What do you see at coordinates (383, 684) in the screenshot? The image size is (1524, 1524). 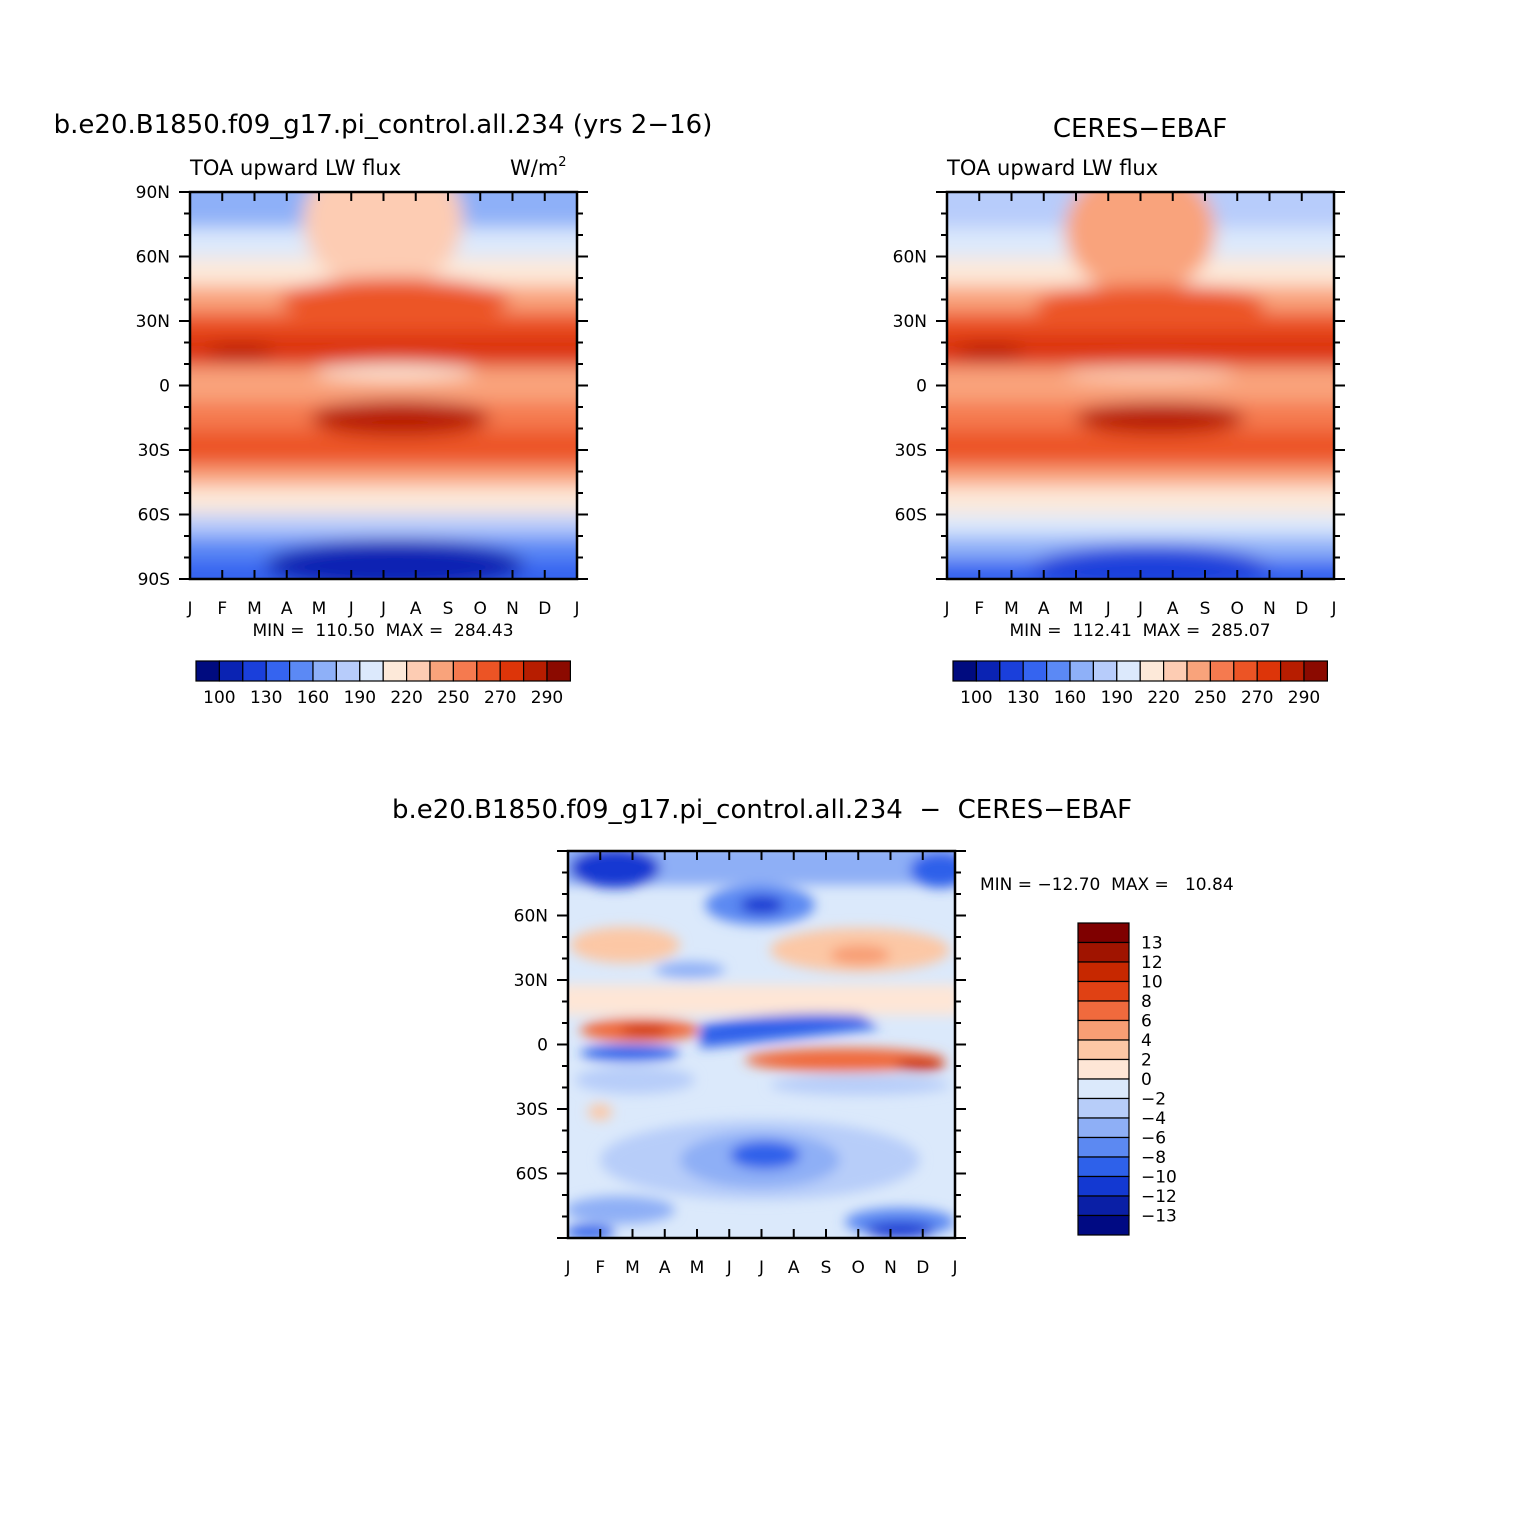 I see `panel-model-colorbar: 100 130 160 190 220 250 270 290` at bounding box center [383, 684].